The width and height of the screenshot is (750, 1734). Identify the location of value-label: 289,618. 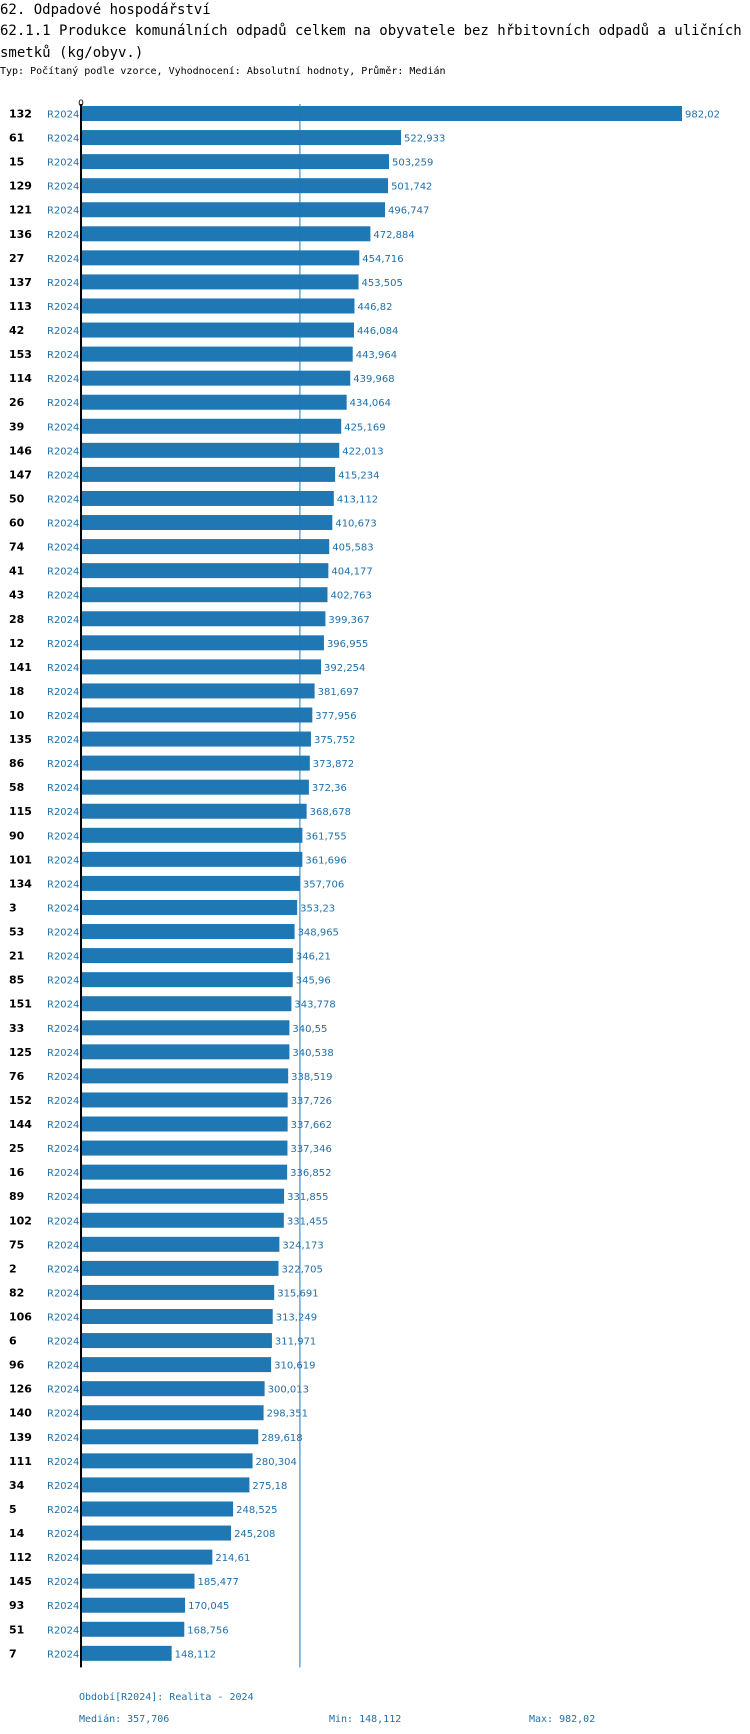
(281, 1438).